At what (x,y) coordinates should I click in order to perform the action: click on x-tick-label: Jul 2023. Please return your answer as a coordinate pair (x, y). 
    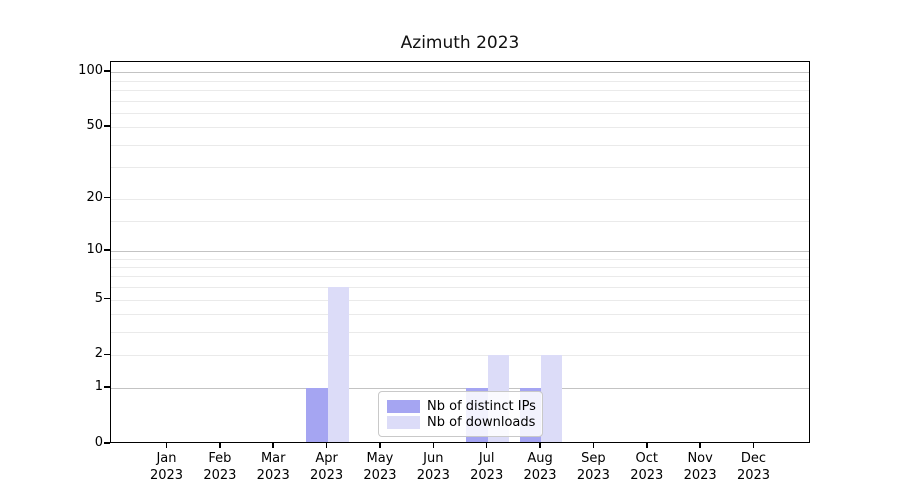
    Looking at the image, I should click on (486, 467).